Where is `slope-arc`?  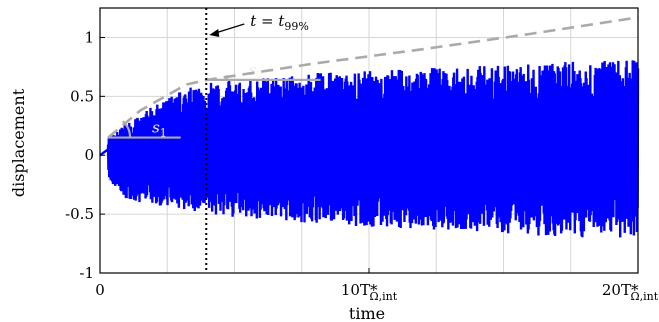 slope-arc is located at coordinates (127, 129).